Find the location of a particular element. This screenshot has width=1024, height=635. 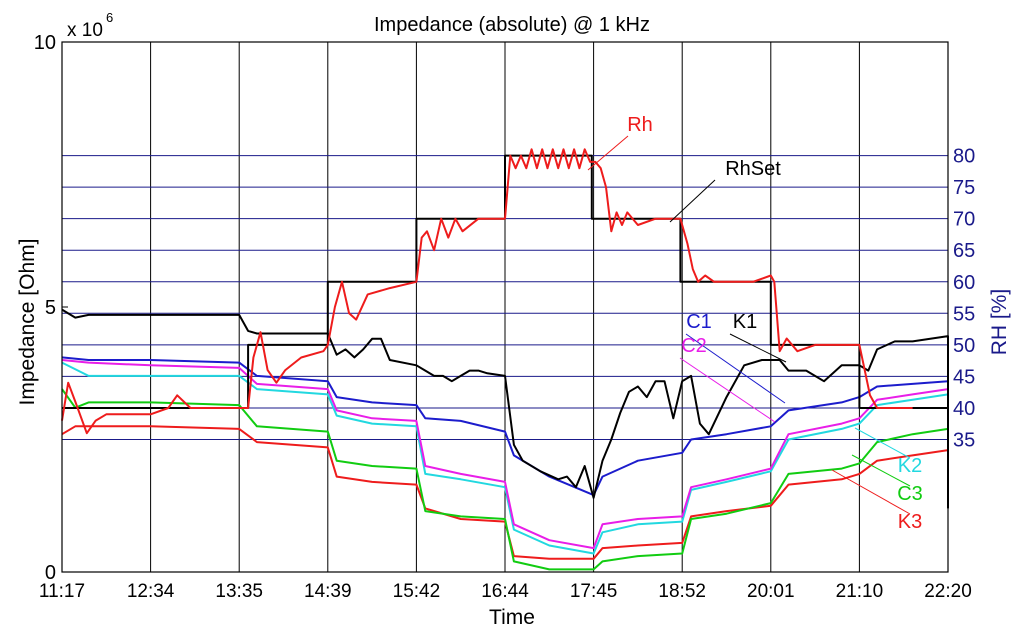

y2-tick-label: 75 is located at coordinates (964, 188).